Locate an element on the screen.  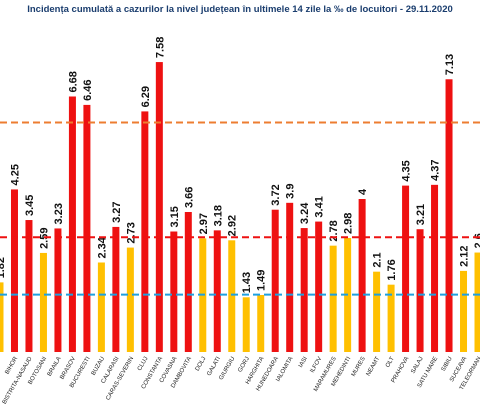
x-tick-label: GORJ is located at coordinates (244, 364).